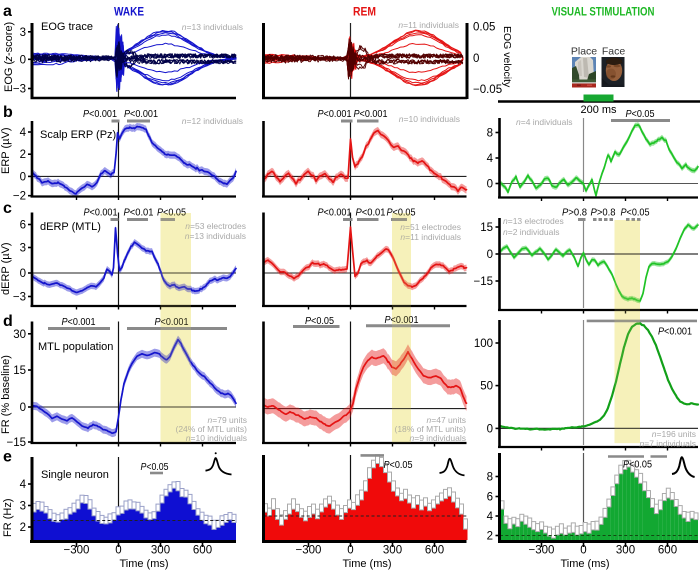  What do you see at coordinates (598, 110) in the screenshot?
I see `svg-text: 200 ms` at bounding box center [598, 110].